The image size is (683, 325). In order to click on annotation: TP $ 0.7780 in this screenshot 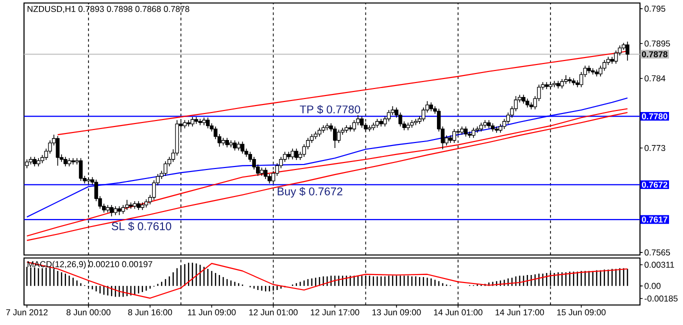, I will do `click(330, 109)`.